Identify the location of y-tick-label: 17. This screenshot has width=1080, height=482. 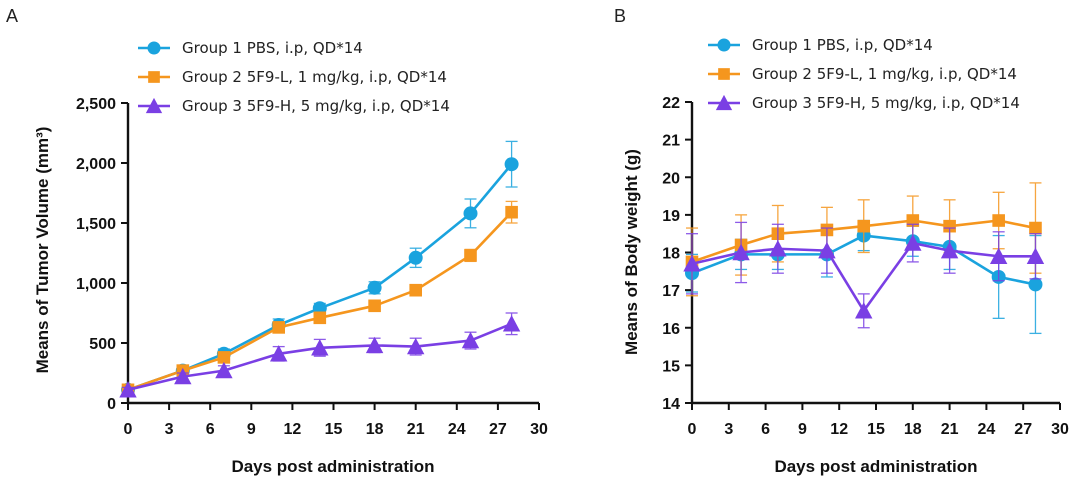
(671, 291).